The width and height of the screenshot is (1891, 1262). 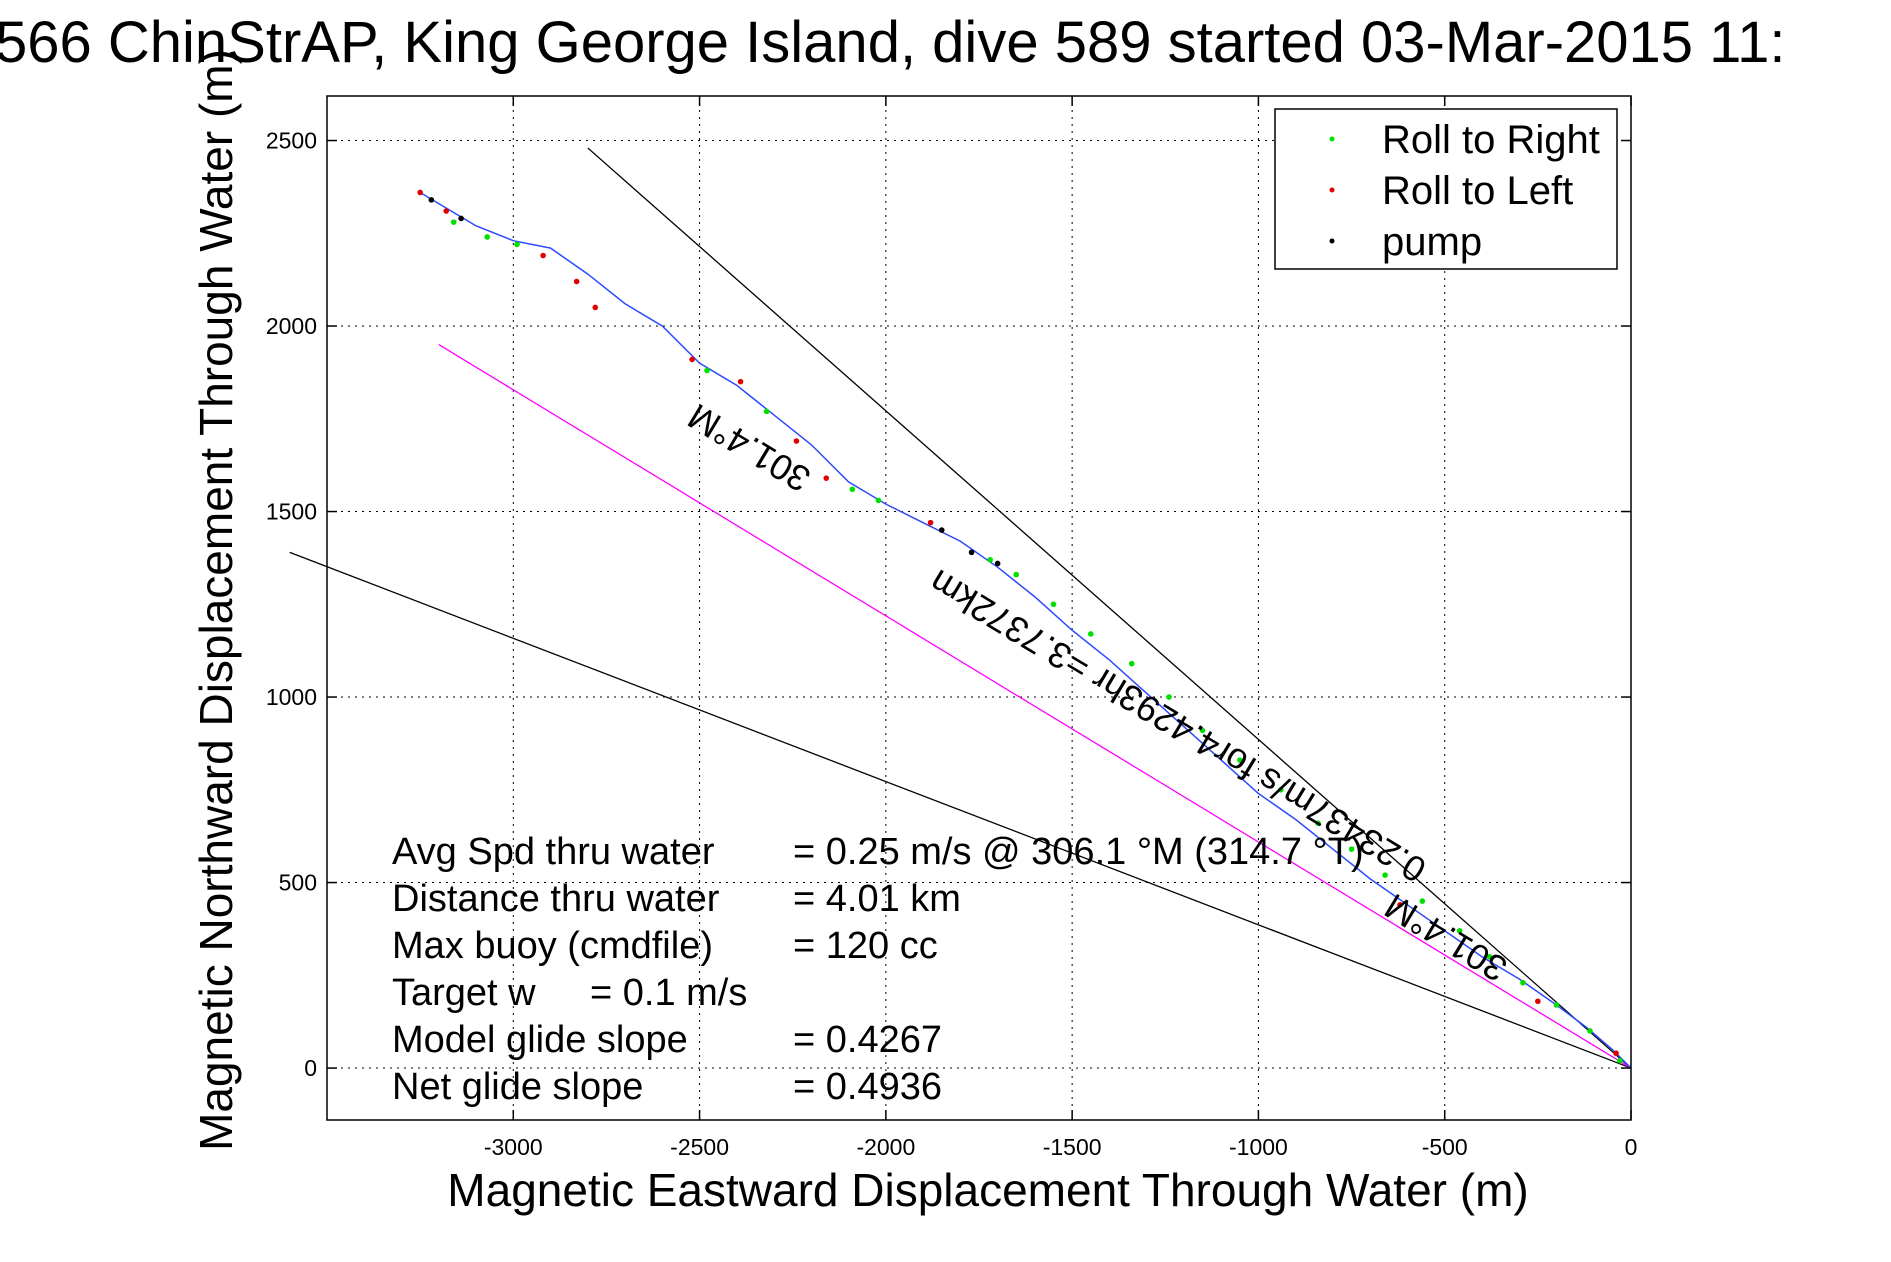 What do you see at coordinates (517, 1087) in the screenshot?
I see `stat-label: Net glide slope` at bounding box center [517, 1087].